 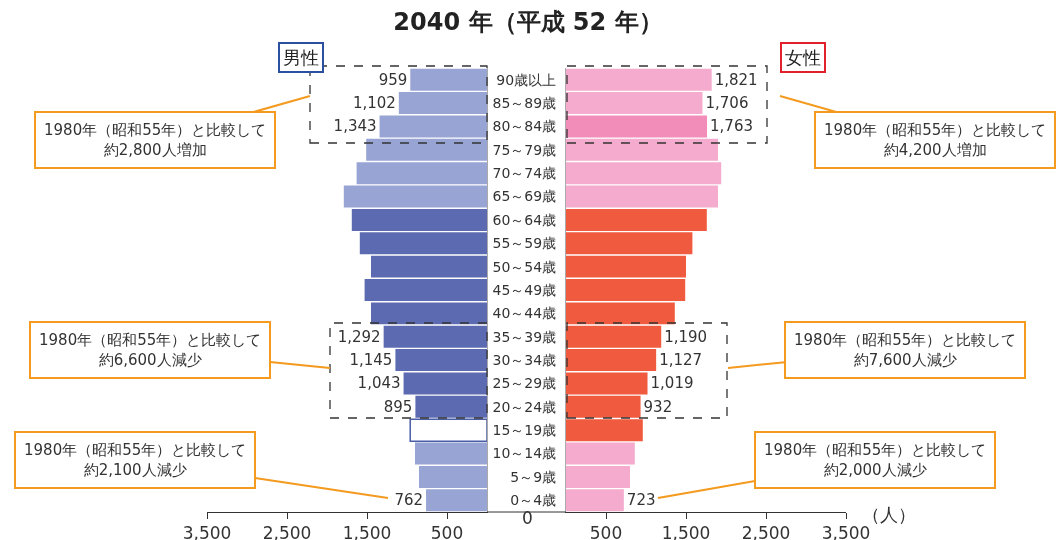 What do you see at coordinates (736, 79) in the screenshot?
I see `data-label: 1,821` at bounding box center [736, 79].